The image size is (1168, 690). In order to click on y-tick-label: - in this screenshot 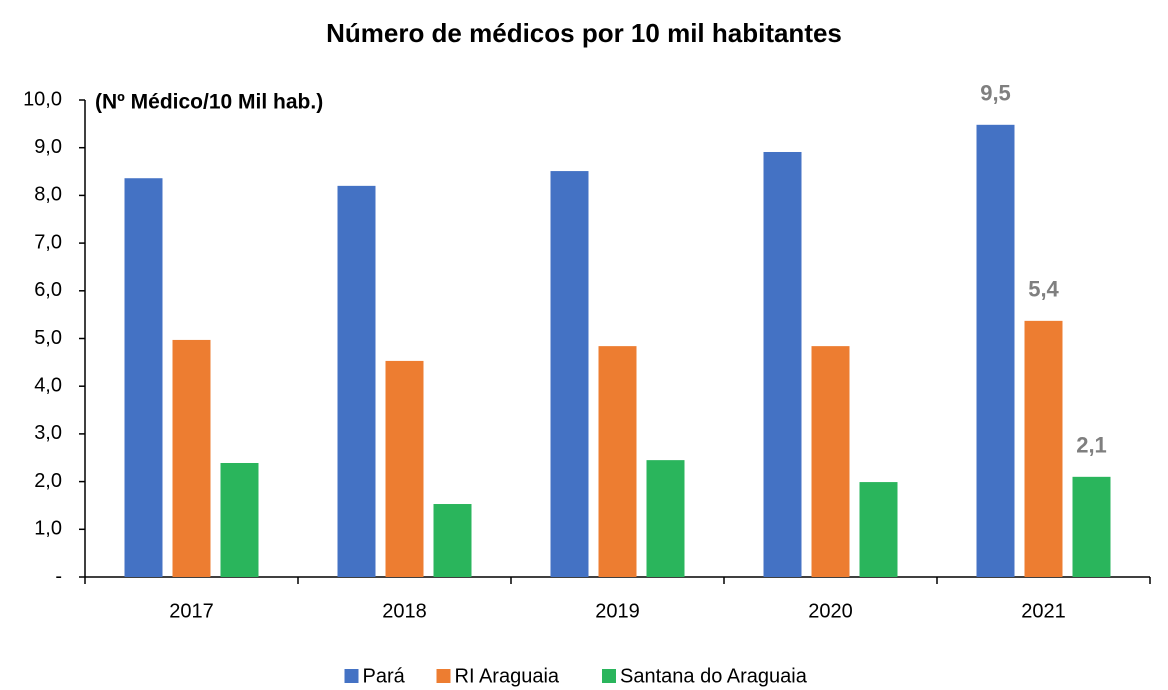, I will do `click(58, 576)`.